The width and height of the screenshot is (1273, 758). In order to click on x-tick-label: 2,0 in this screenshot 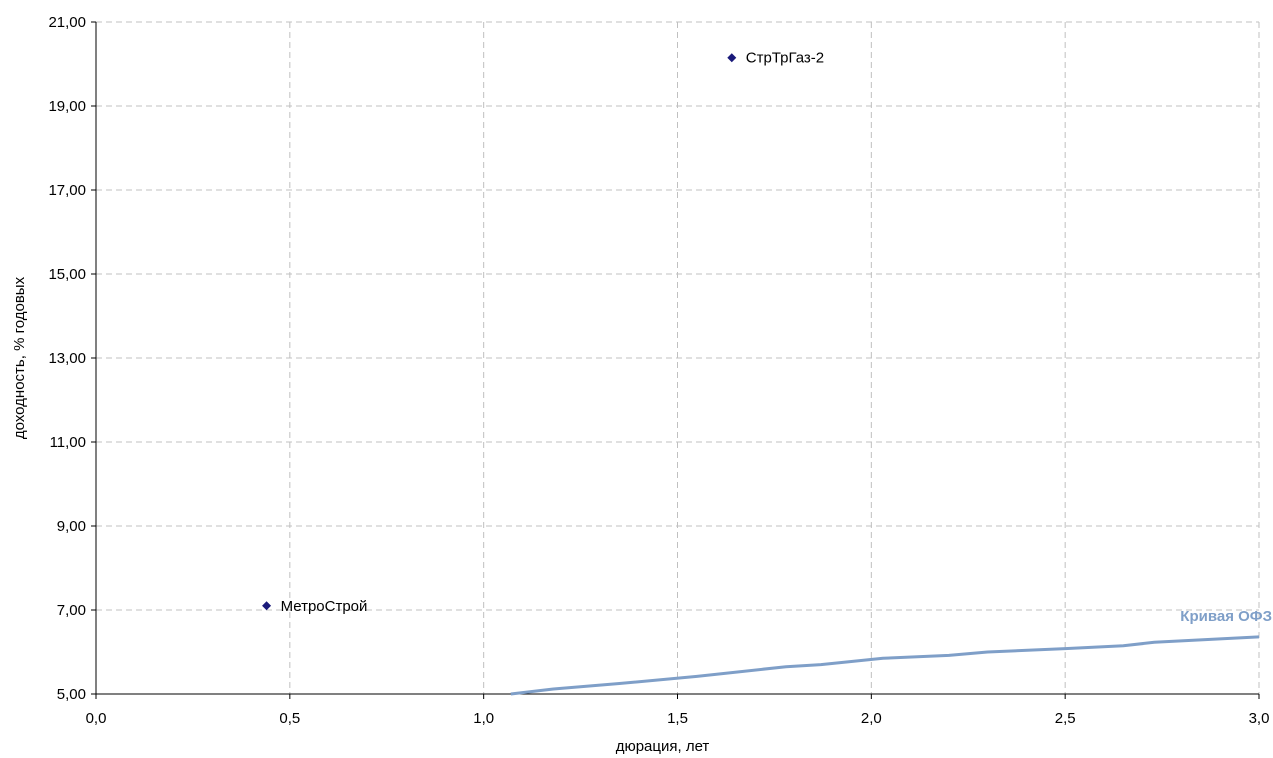, I will do `click(871, 718)`.